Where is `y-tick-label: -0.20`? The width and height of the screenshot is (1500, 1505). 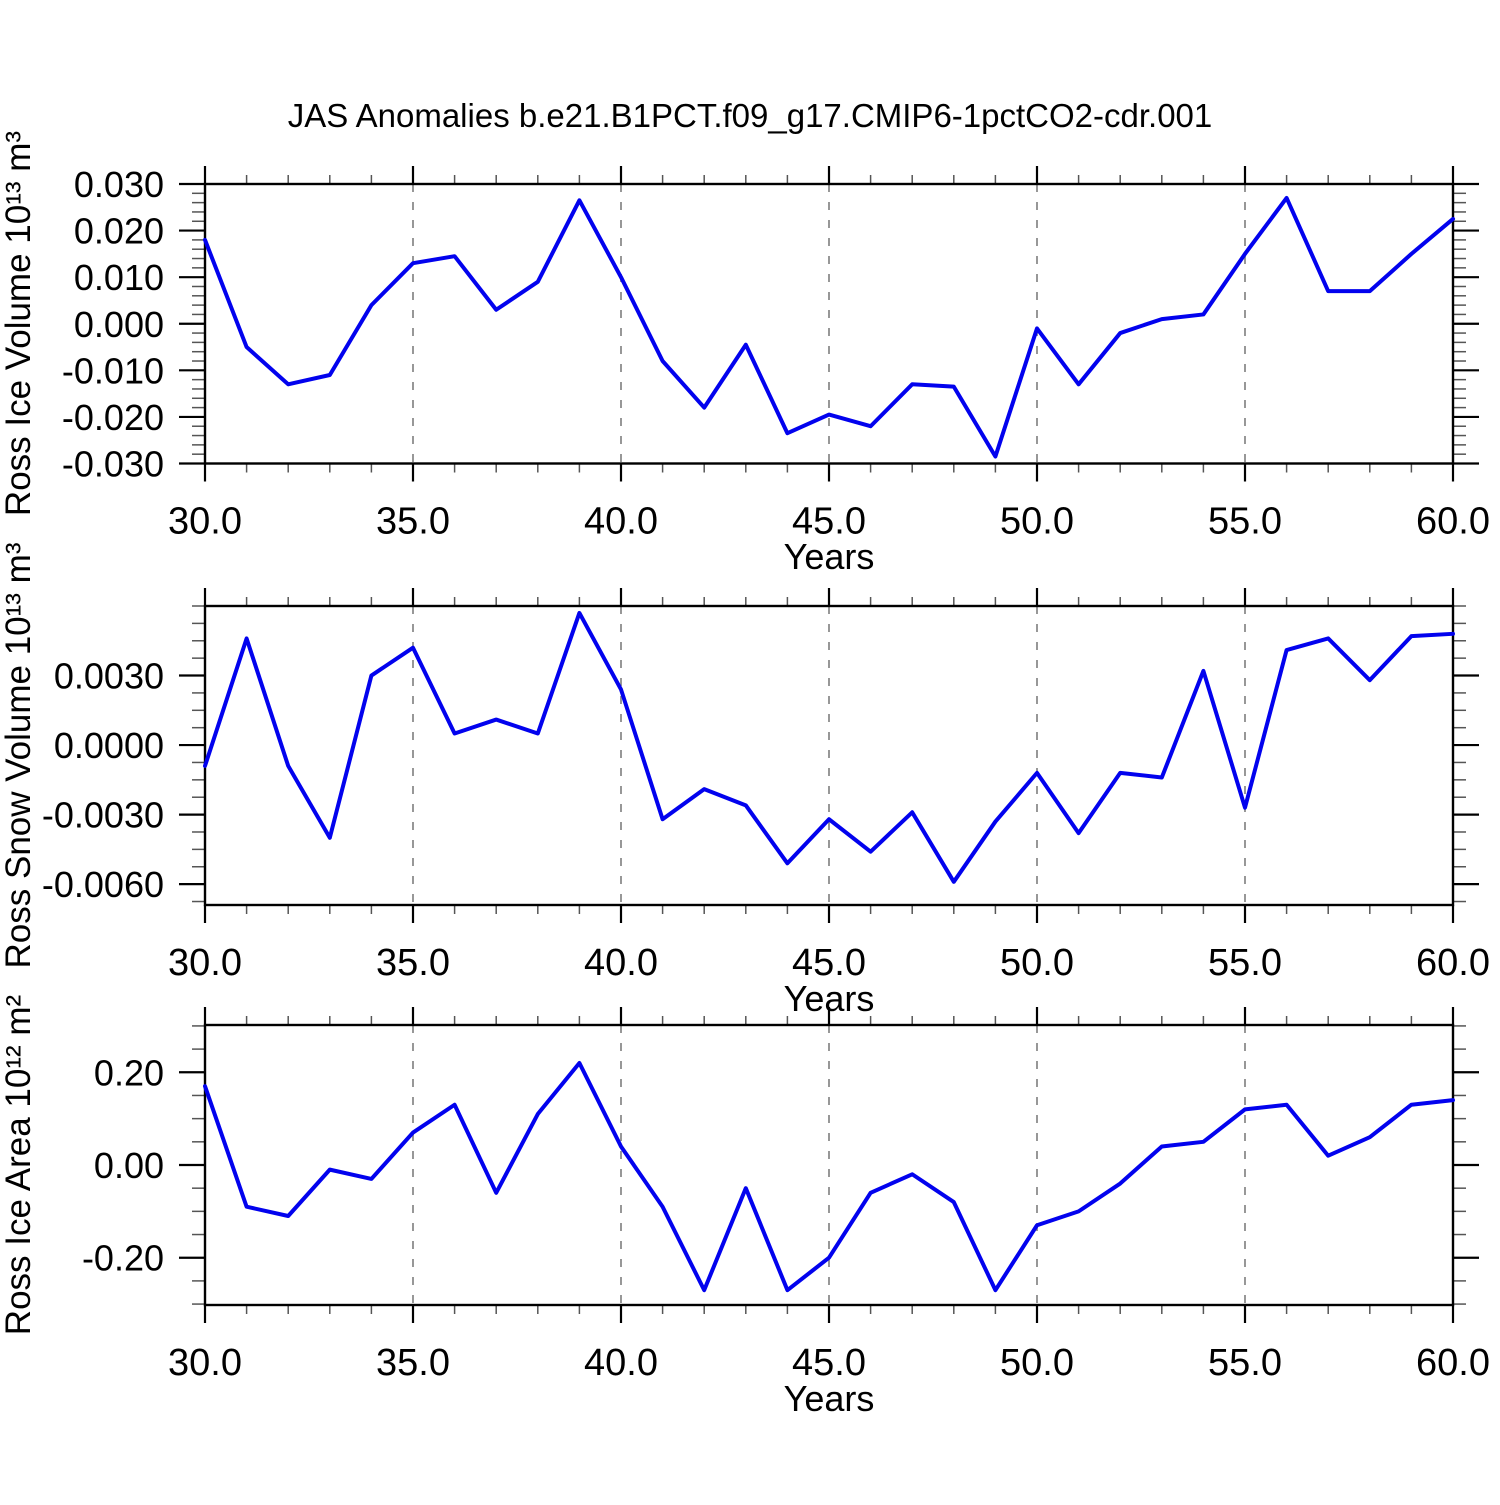 y-tick-label: -0.20 is located at coordinates (123, 1258).